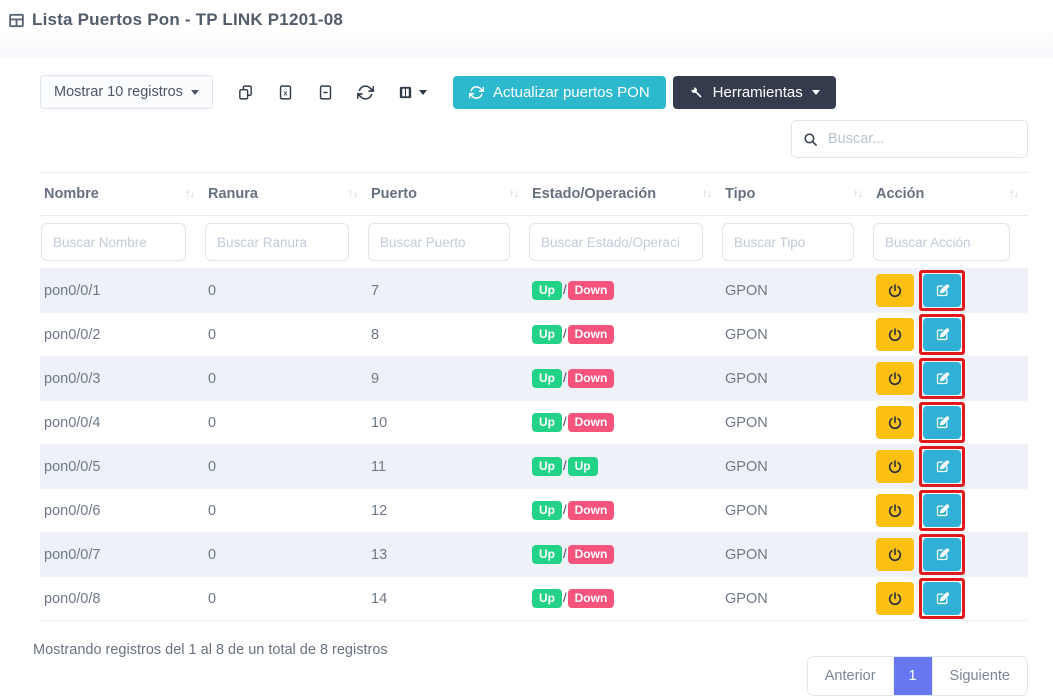  I want to click on update-pon-ports-button: Actualizar puertos PON, so click(559, 92).